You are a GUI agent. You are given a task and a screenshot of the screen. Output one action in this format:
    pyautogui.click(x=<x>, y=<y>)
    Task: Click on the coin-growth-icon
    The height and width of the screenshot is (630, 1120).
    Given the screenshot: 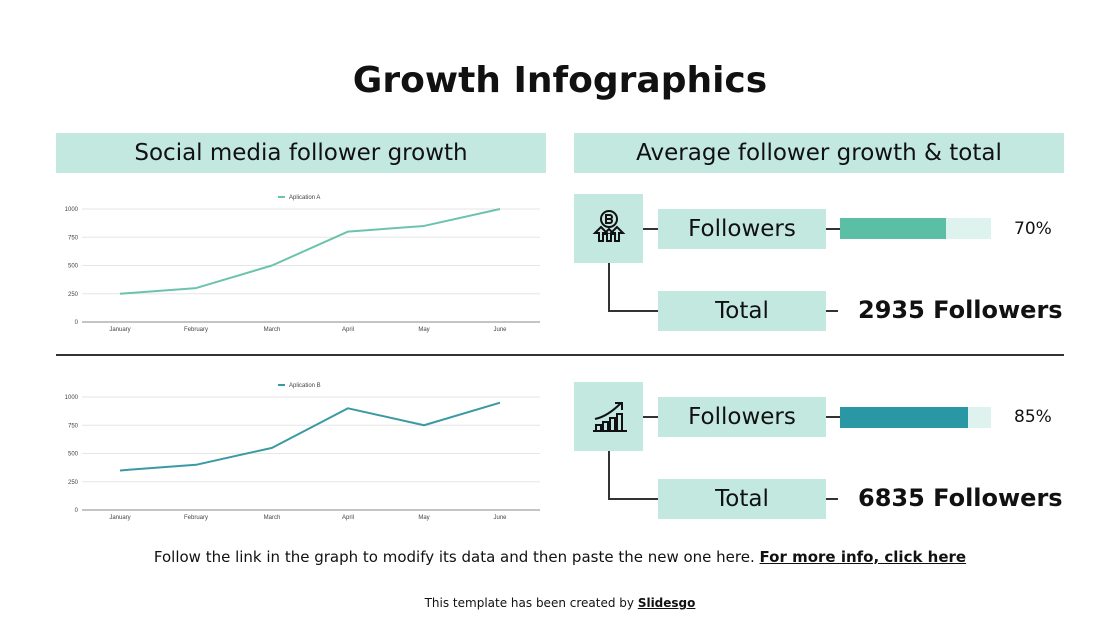 What is the action you would take?
    pyautogui.click(x=608, y=225)
    